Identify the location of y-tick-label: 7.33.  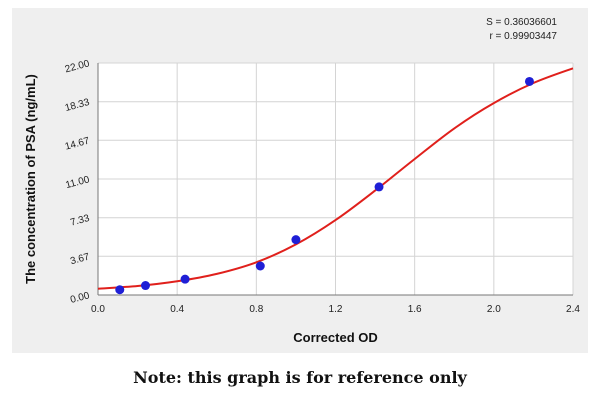
(80, 221).